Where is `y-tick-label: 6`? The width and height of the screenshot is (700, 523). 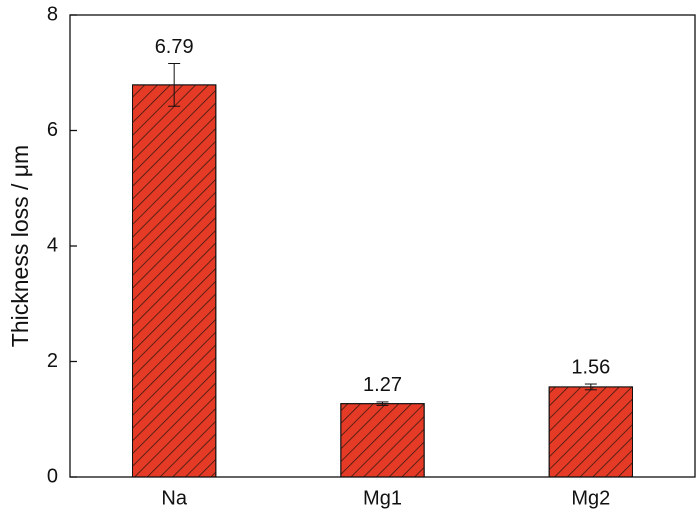 y-tick-label: 6 is located at coordinates (52, 130).